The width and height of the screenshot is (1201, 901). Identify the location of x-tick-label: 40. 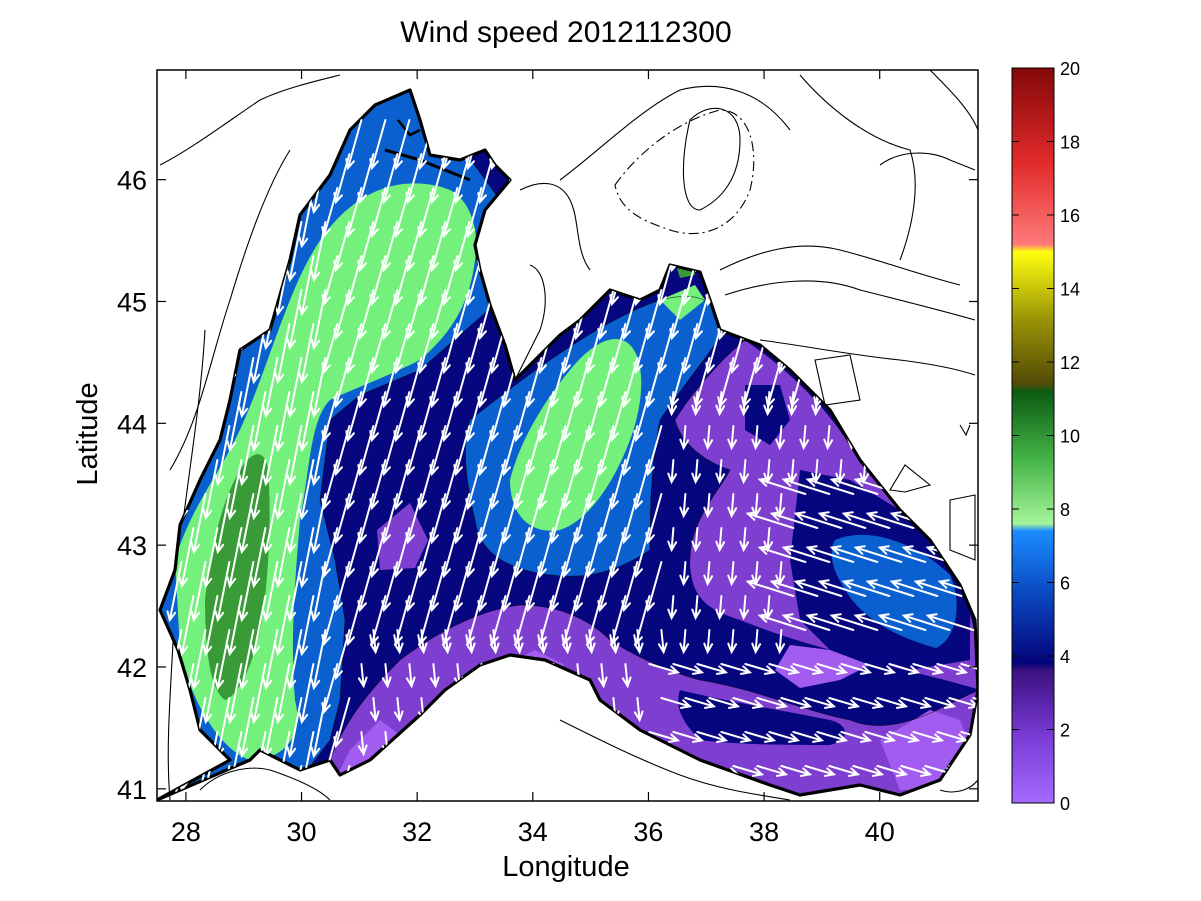
(880, 832).